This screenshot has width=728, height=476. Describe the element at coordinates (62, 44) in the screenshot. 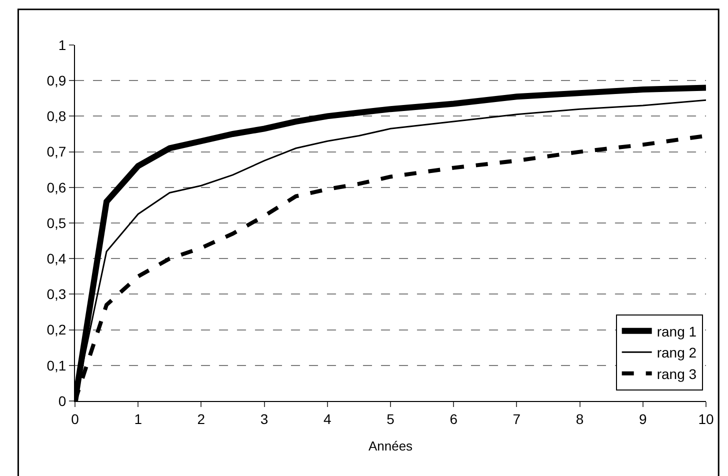

I see `y-tick-label: 1` at that location.